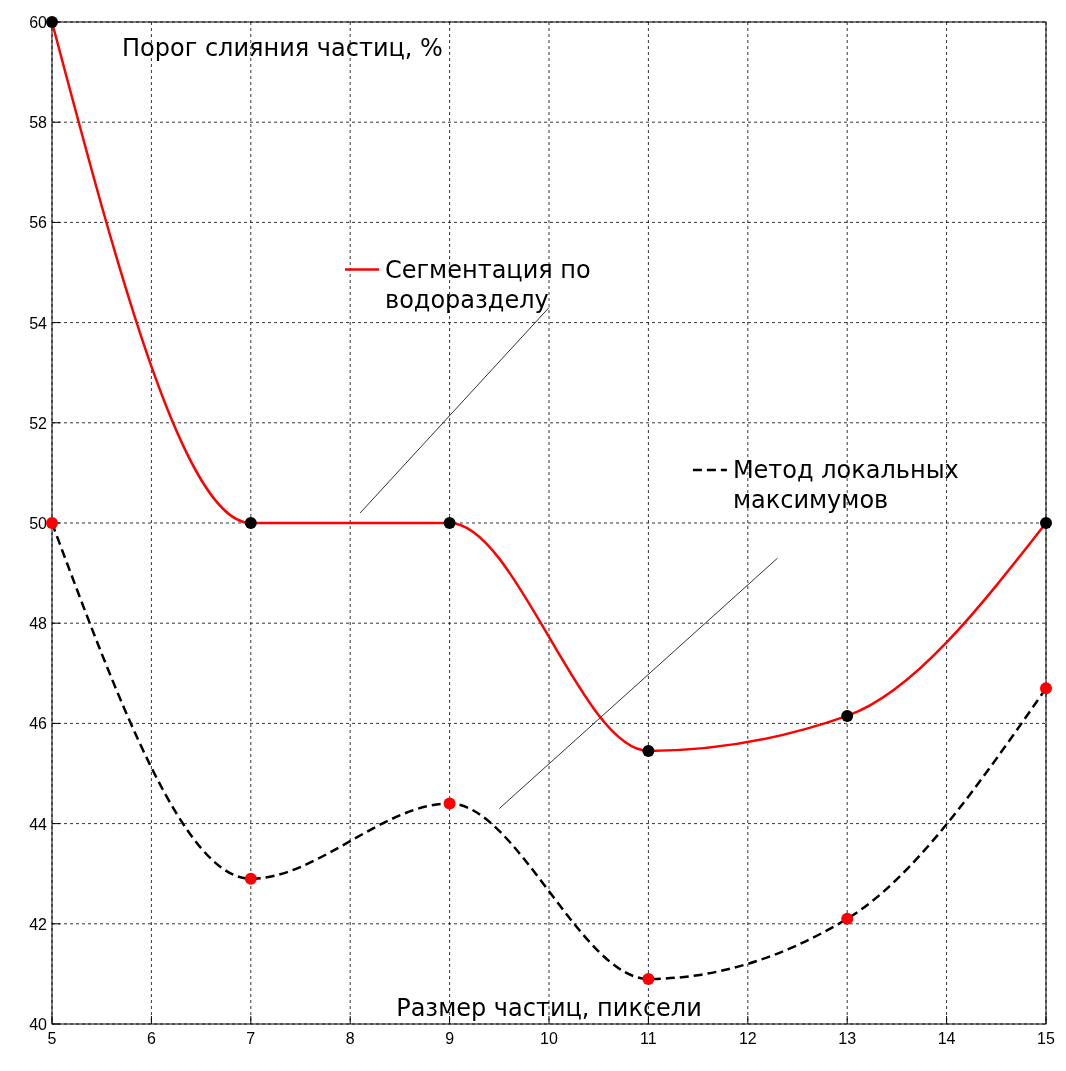 Image resolution: width=1066 pixels, height=1071 pixels. What do you see at coordinates (38, 223) in the screenshot?
I see `y-tick-label: 56` at bounding box center [38, 223].